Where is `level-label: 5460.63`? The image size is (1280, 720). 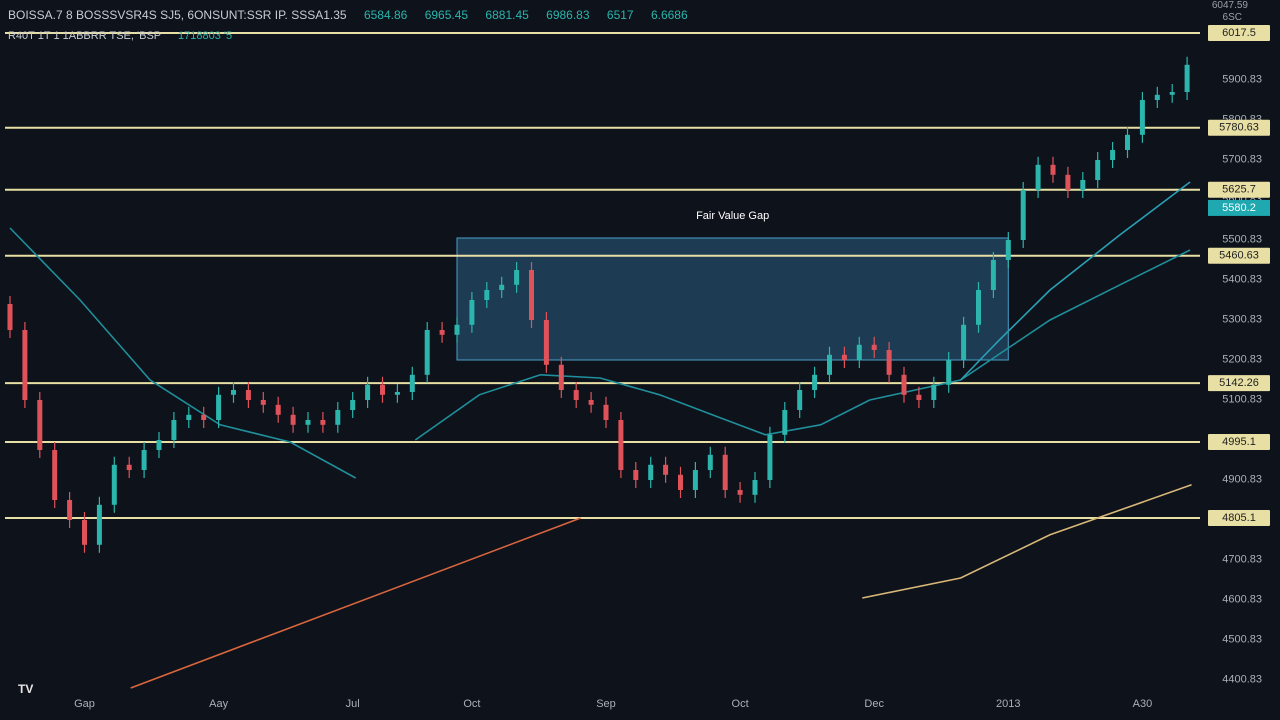 level-label: 5460.63 is located at coordinates (1239, 256).